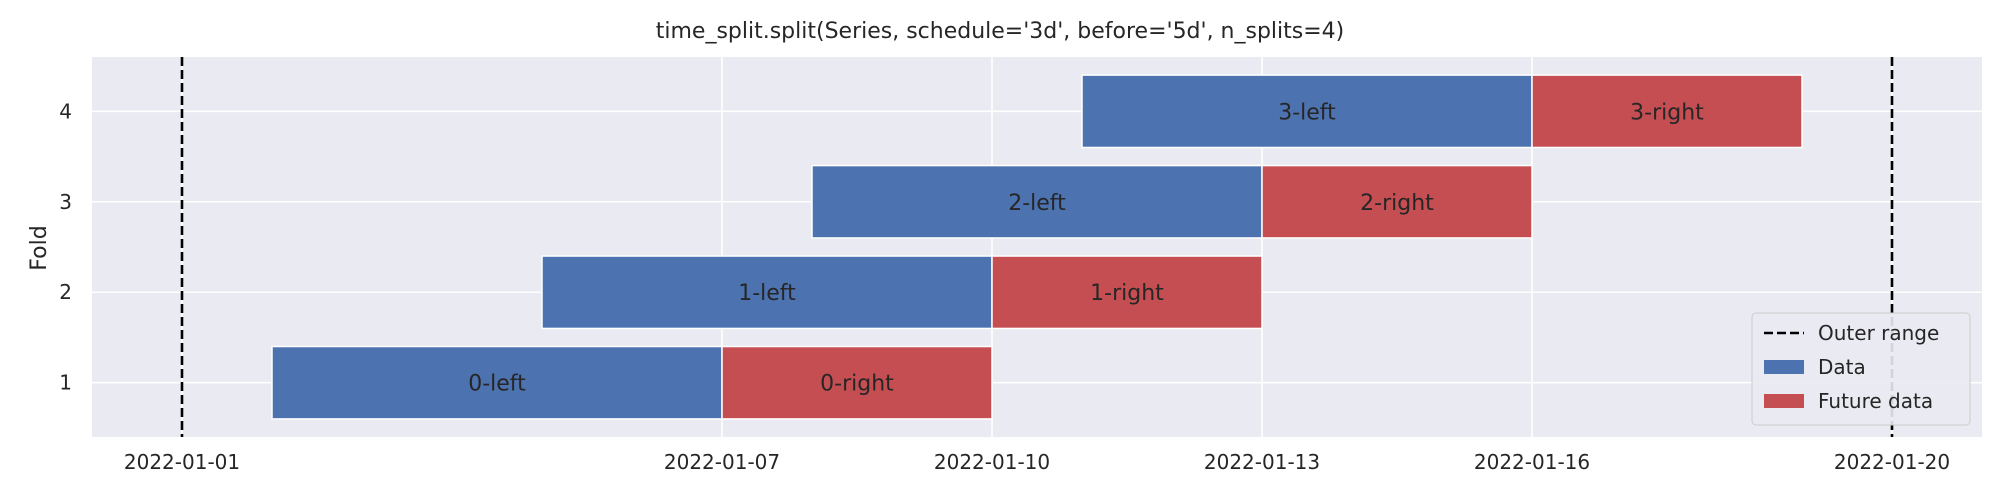  Describe the element at coordinates (1037, 203) in the screenshot. I see `bar-label: 2-left` at that location.